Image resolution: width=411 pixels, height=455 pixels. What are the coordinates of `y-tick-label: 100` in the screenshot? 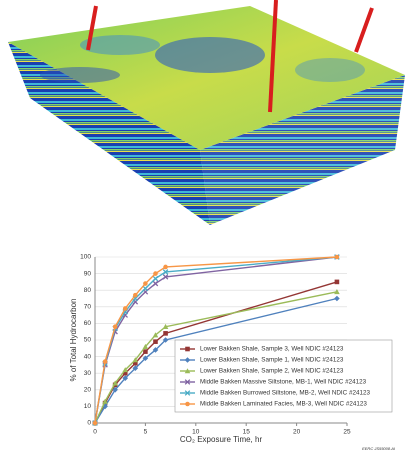 It's located at (85, 257).